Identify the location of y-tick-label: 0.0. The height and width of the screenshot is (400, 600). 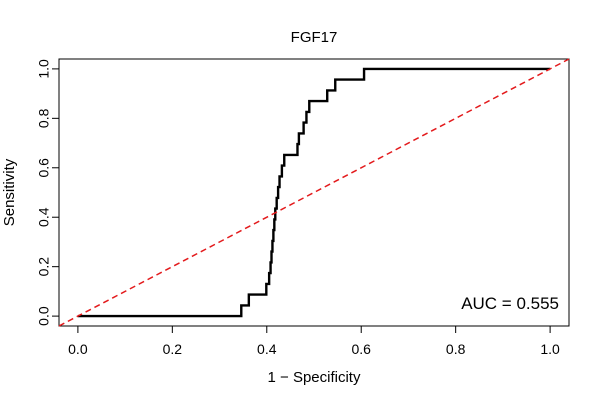
(44, 316).